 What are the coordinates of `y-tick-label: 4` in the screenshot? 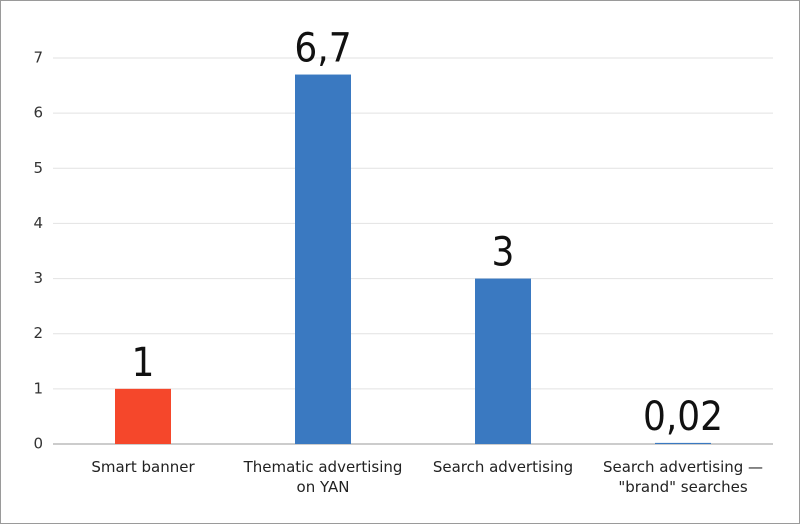 It's located at (38, 223).